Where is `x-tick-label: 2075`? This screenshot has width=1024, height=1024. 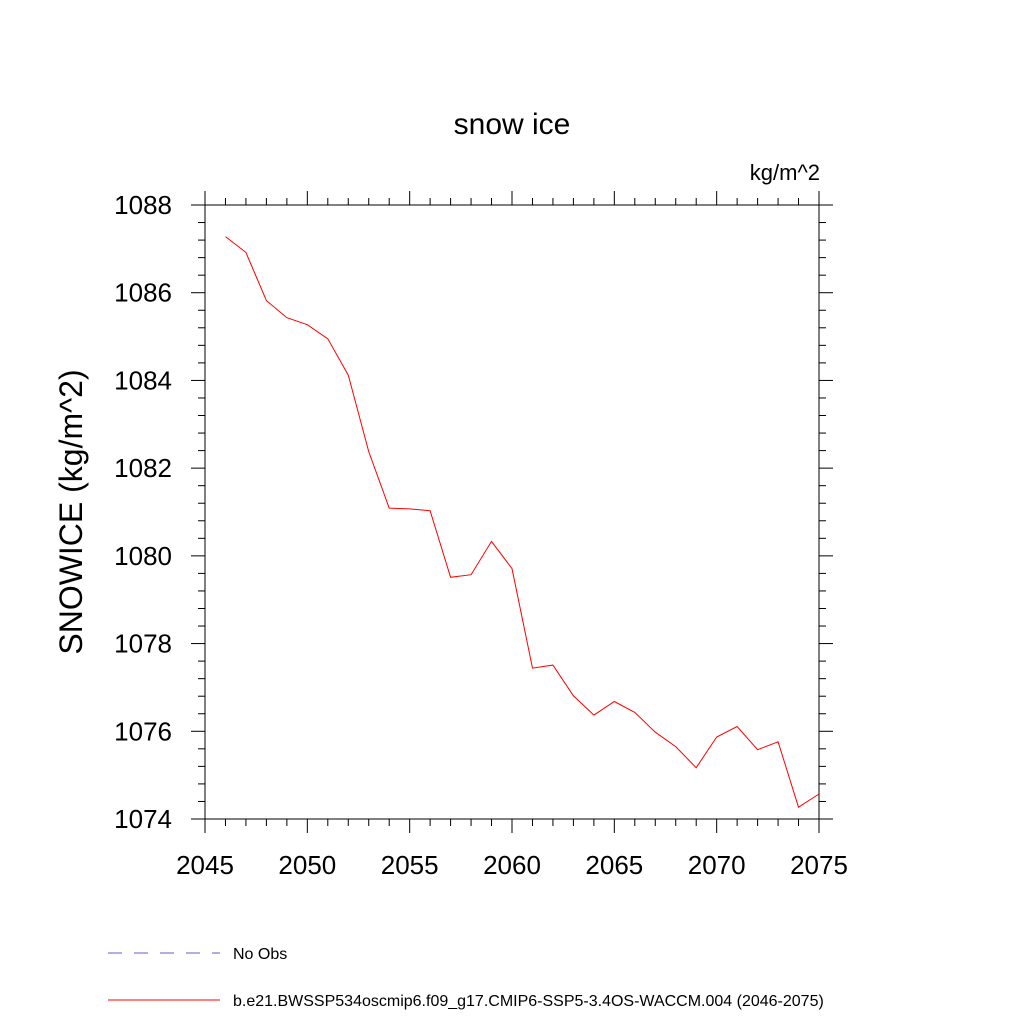
x-tick-label: 2075 is located at coordinates (819, 865).